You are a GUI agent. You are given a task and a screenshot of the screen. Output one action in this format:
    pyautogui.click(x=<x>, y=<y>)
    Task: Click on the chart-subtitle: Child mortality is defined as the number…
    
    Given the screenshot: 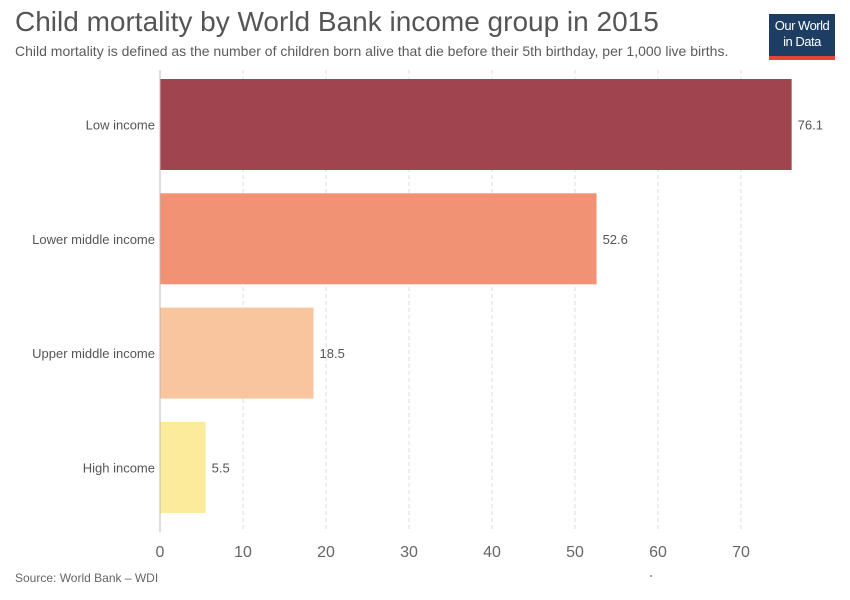 What is the action you would take?
    pyautogui.click(x=372, y=51)
    